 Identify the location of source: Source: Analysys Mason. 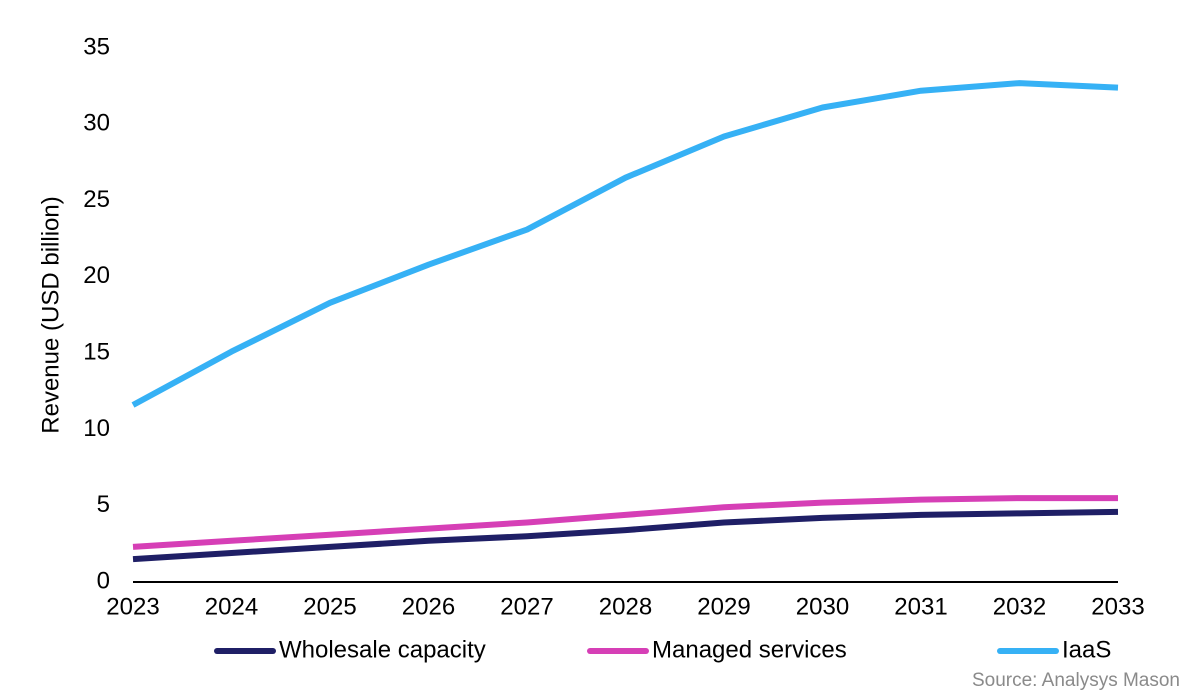
(1076, 680).